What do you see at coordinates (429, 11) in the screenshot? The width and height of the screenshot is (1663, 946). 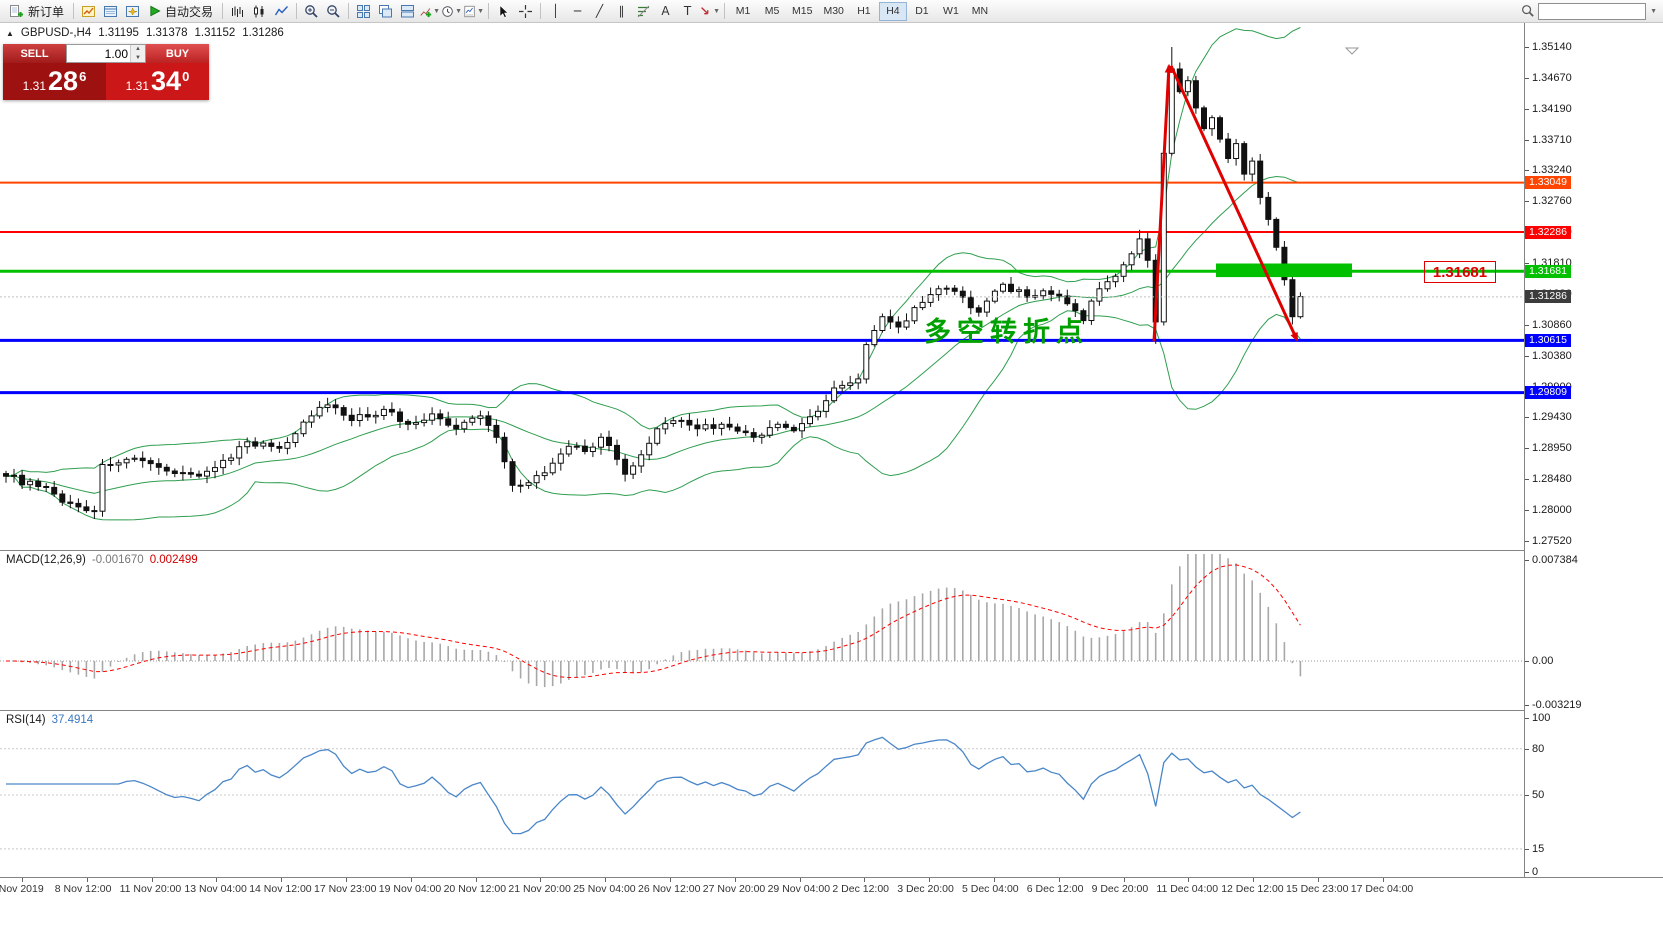 I see `indicators-button: ▼` at bounding box center [429, 11].